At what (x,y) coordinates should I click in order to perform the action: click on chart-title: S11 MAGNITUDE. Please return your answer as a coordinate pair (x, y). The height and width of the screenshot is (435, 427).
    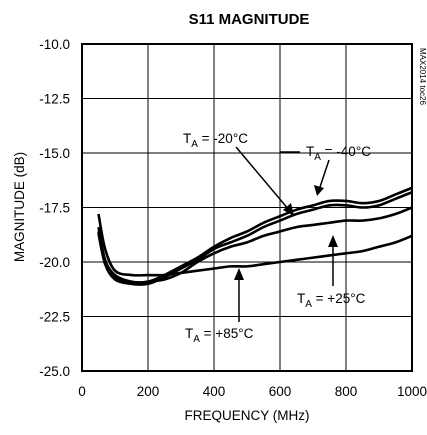
    Looking at the image, I should click on (249, 19).